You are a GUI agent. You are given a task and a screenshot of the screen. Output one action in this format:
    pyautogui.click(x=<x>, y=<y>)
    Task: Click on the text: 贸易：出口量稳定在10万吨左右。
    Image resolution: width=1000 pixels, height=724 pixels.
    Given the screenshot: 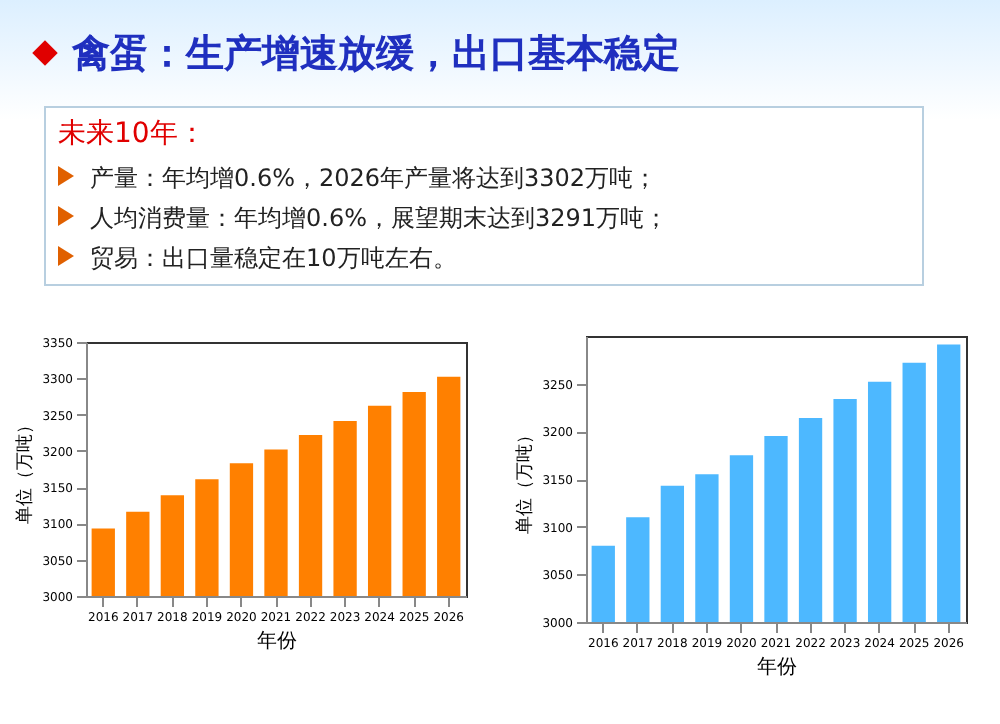 What is the action you would take?
    pyautogui.click(x=273, y=258)
    